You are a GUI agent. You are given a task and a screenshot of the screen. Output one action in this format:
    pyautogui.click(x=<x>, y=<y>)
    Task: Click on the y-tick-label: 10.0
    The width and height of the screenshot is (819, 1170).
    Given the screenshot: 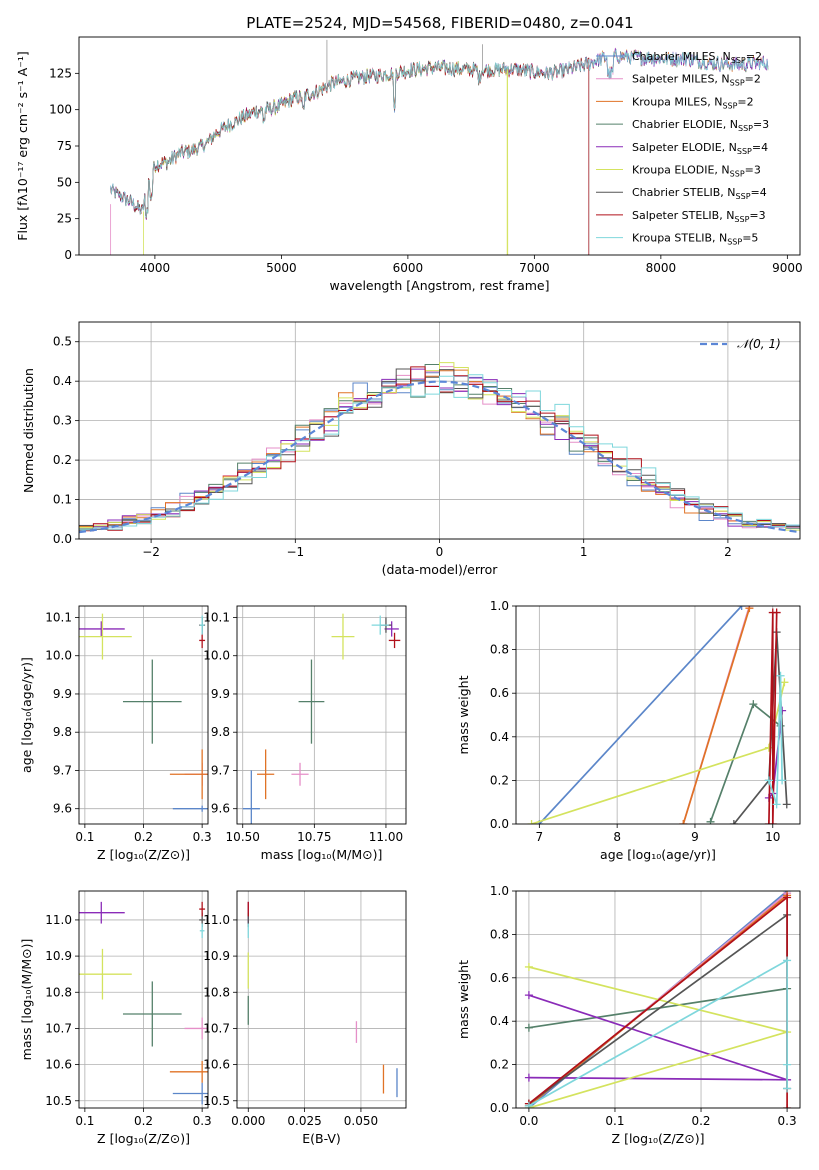 What is the action you would take?
    pyautogui.click(x=58, y=656)
    